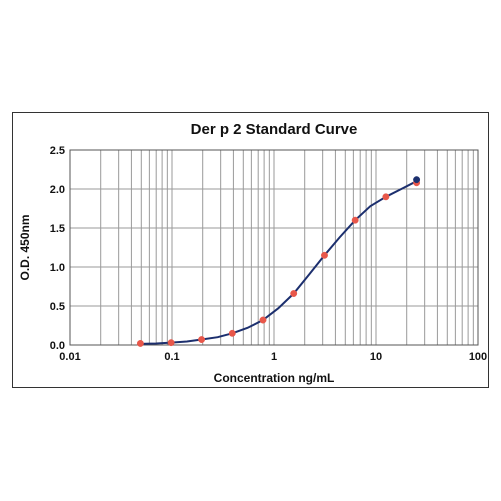 This screenshot has height=501, width=501. I want to click on y-tick-label: 1.5, so click(57, 229).